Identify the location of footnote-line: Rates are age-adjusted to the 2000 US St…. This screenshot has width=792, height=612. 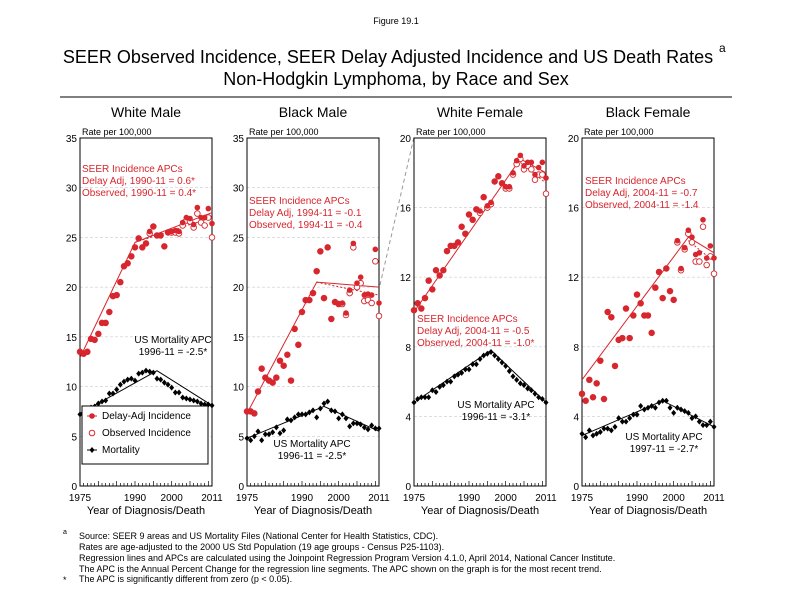
(261, 547).